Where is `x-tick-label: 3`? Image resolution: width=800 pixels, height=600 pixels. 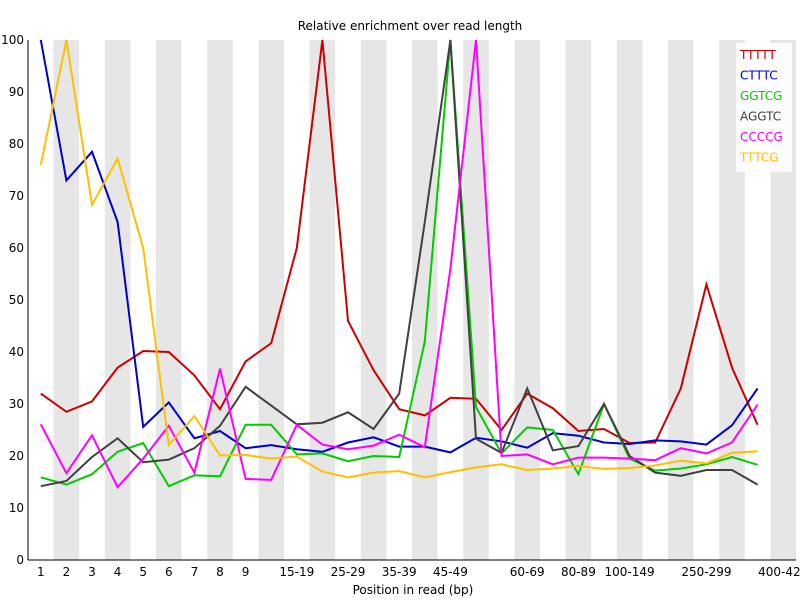
x-tick-label: 3 is located at coordinates (92, 572).